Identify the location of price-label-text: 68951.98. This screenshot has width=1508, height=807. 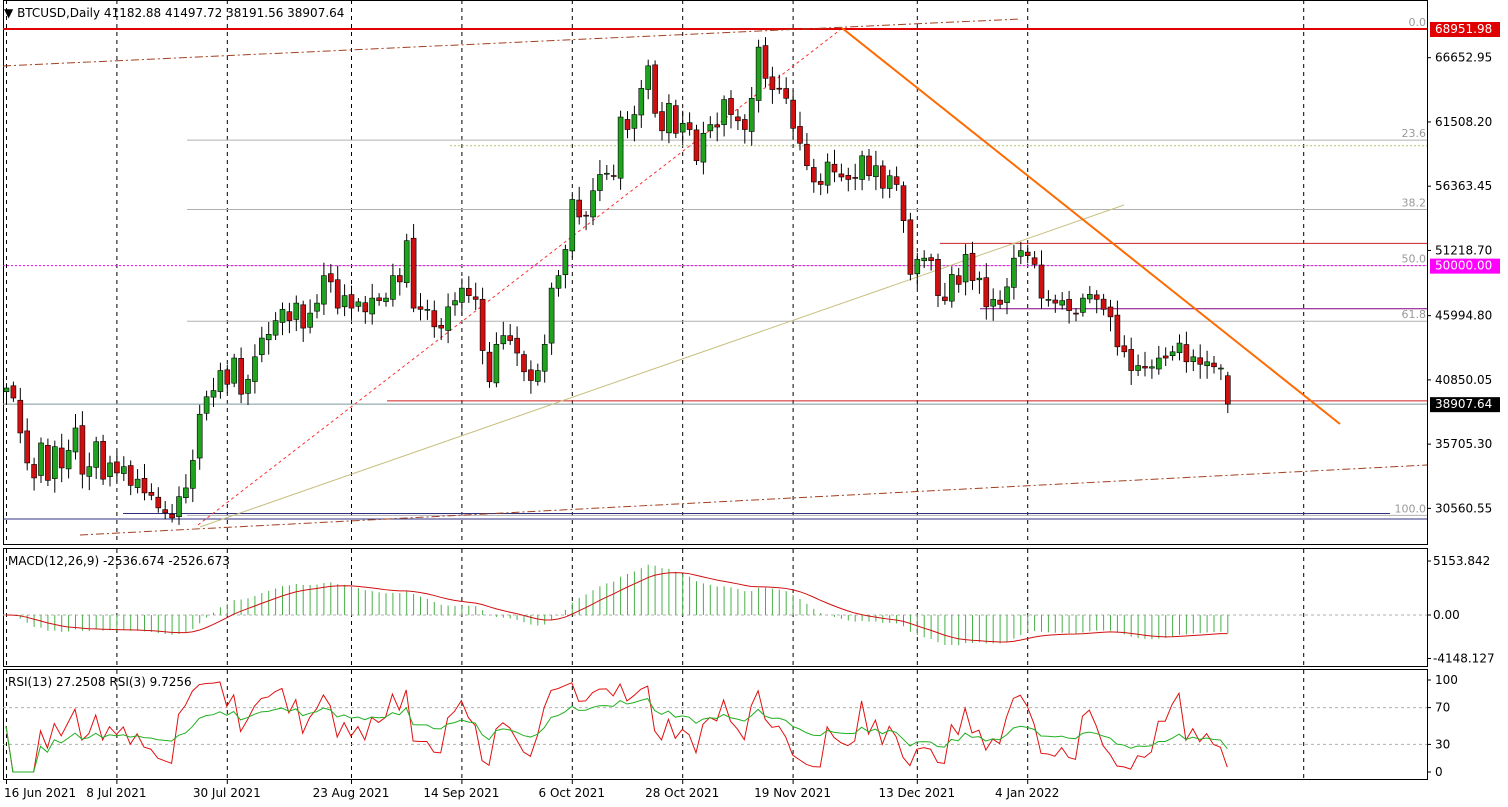
(1463, 29).